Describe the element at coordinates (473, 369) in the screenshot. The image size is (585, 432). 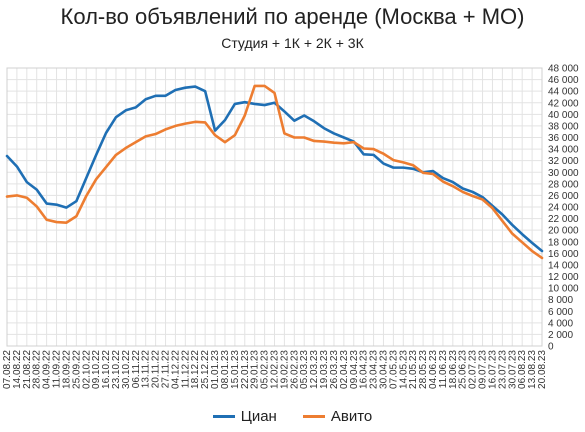
I see `x-tick-label: 02.07.23` at that location.